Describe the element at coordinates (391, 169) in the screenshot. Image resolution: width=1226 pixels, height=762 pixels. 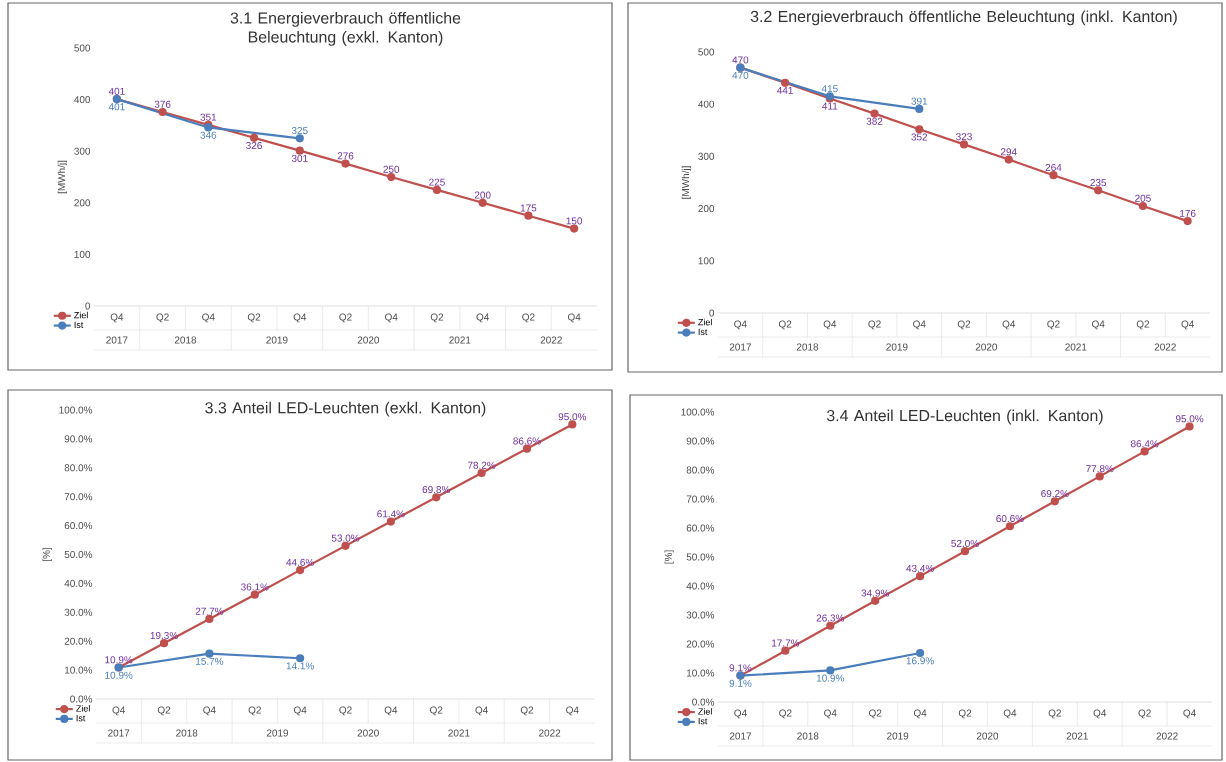
I see `data-label: 250` at that location.